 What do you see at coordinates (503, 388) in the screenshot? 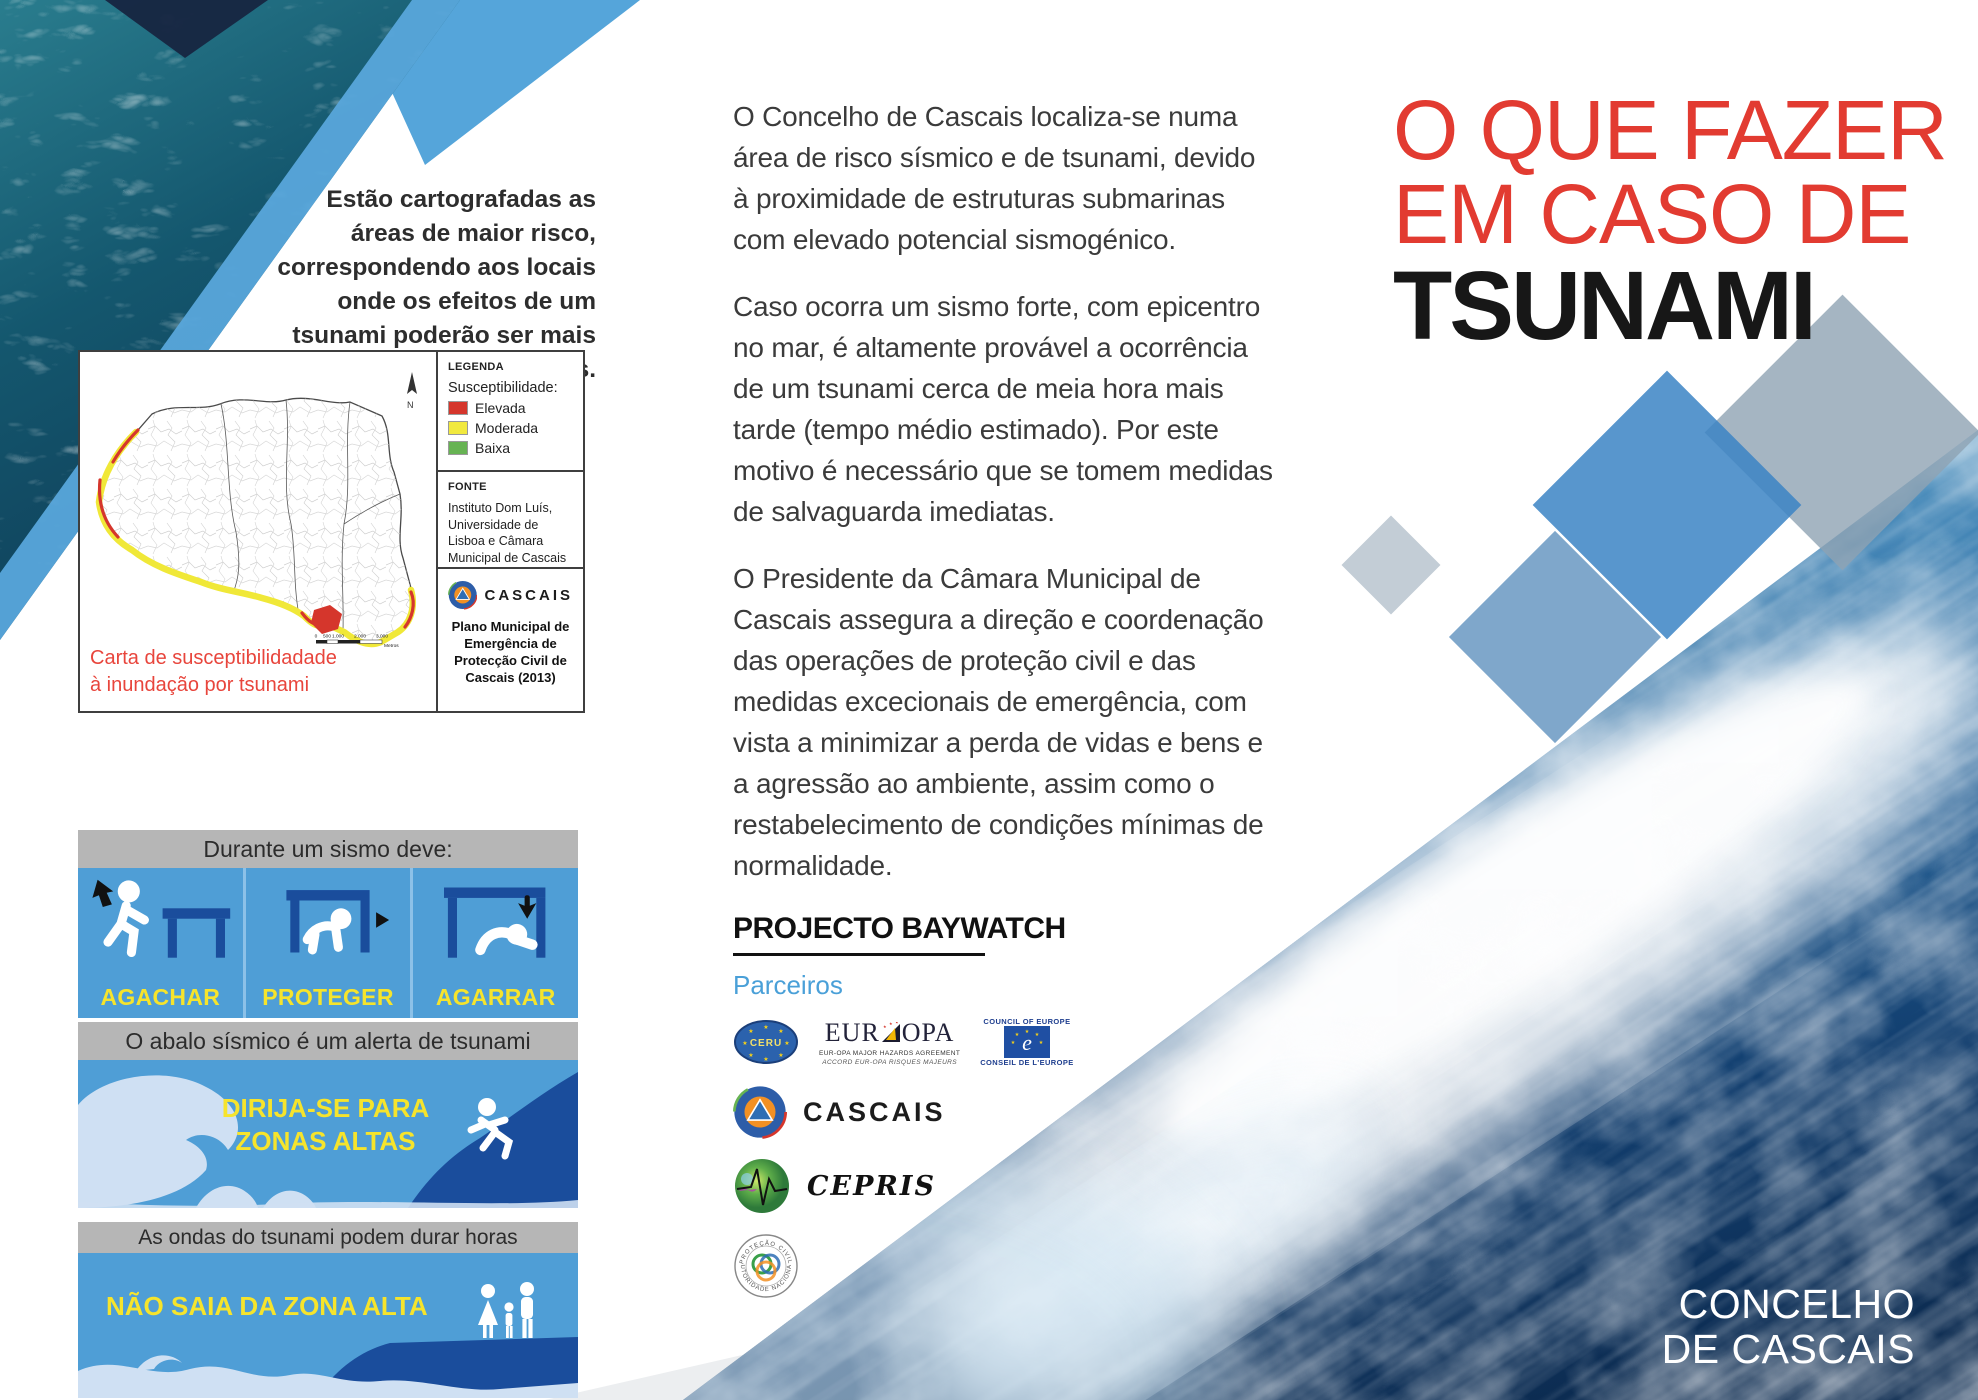
I see `legend-subtitle: Susceptibilidade:` at bounding box center [503, 388].